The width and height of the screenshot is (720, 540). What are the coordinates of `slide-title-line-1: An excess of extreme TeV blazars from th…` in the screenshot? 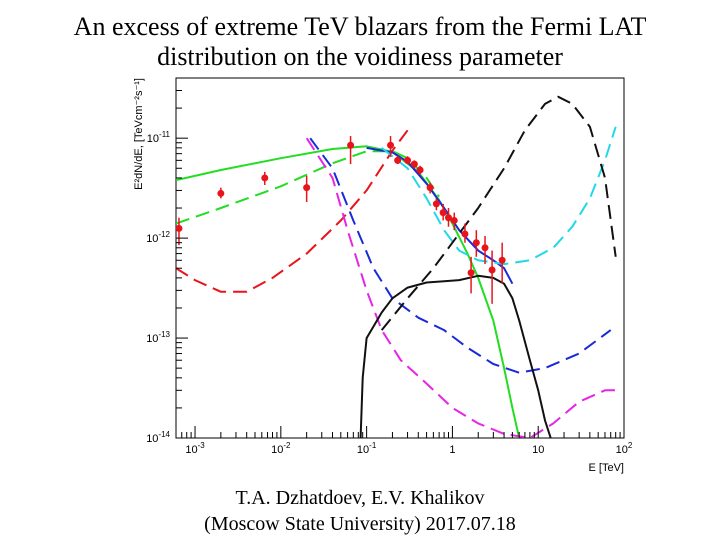 It's located at (360, 26).